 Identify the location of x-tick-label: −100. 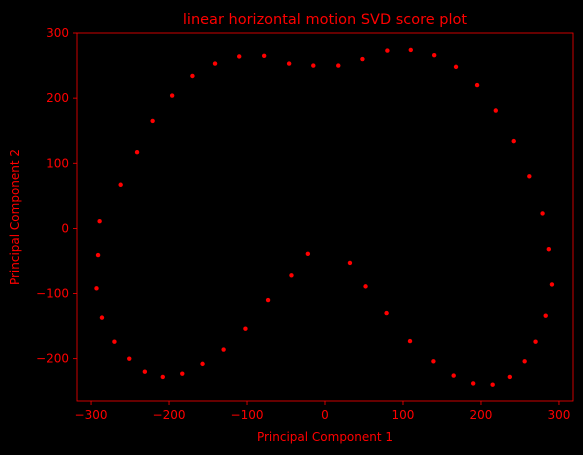
(247, 415).